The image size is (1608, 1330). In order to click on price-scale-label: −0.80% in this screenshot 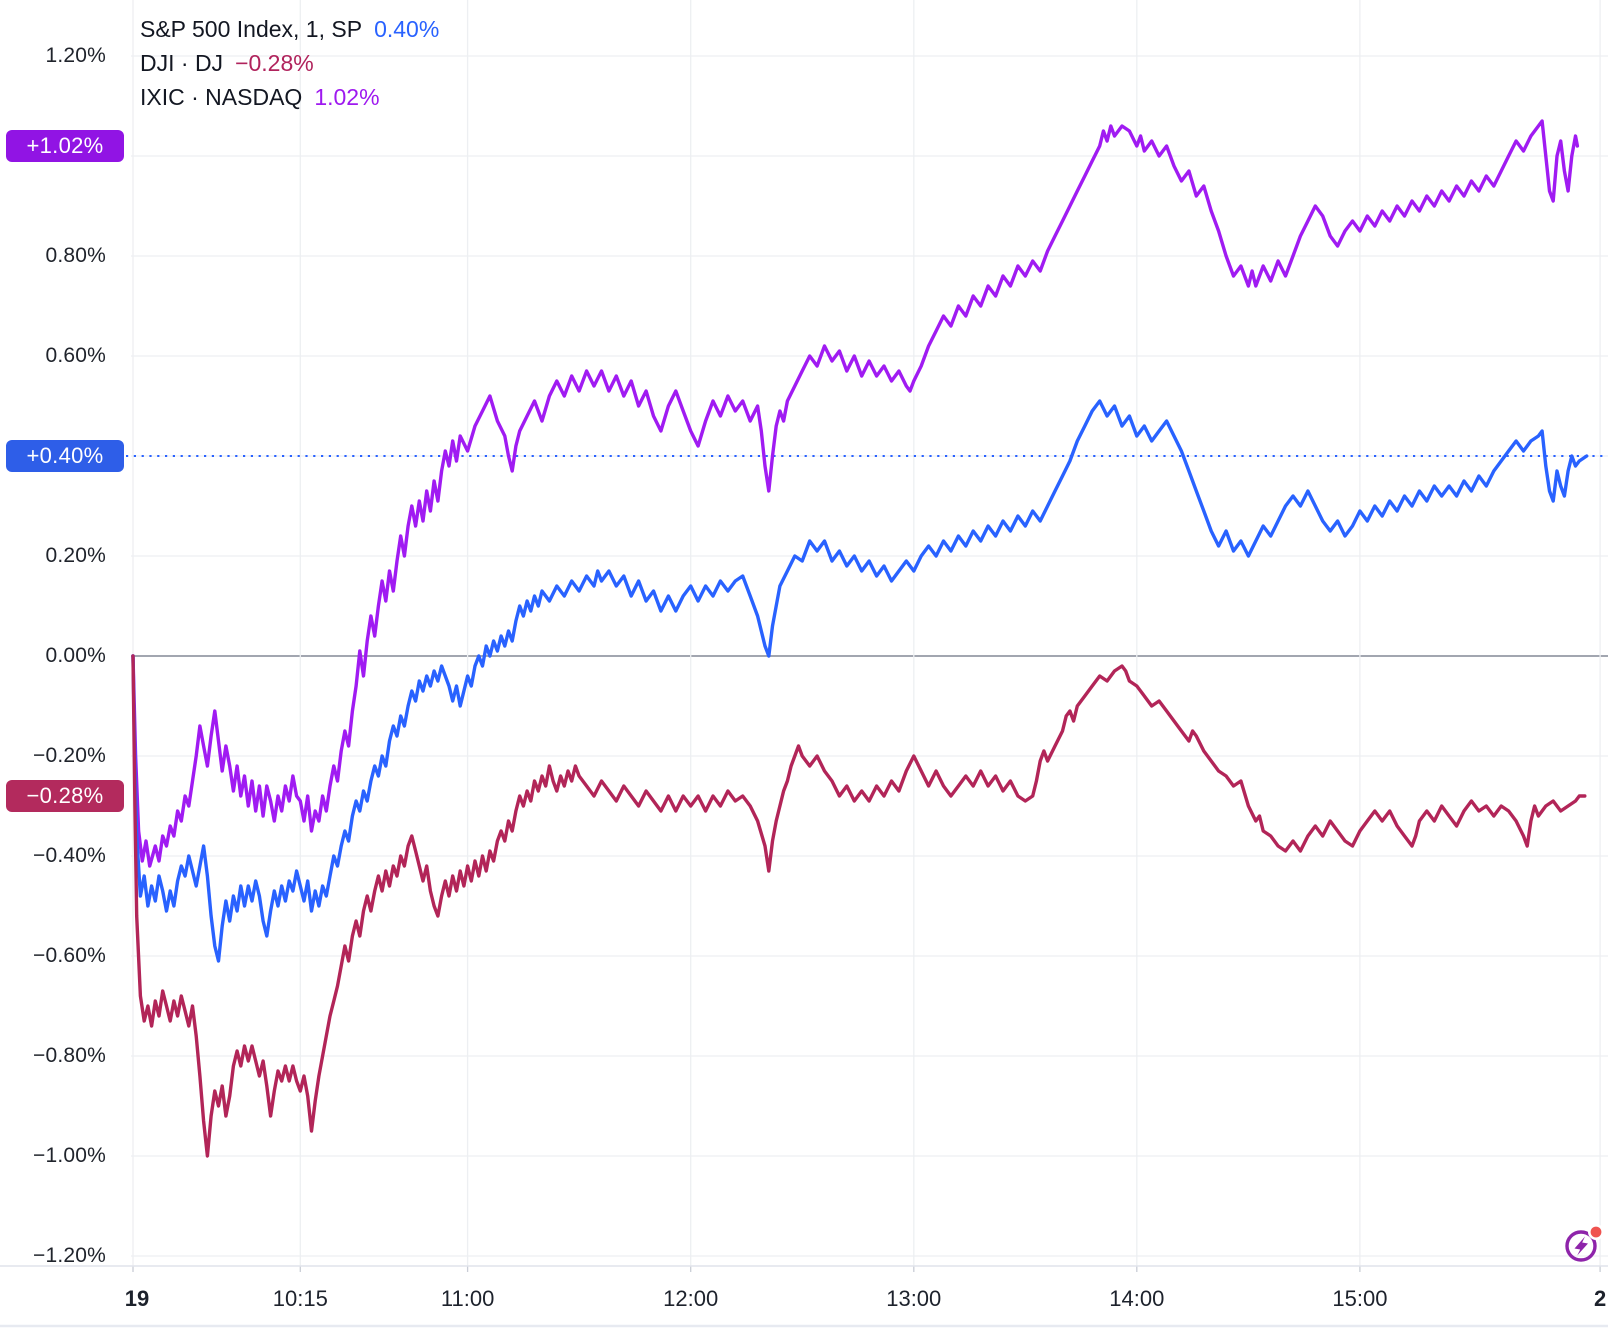, I will do `click(69, 1055)`.